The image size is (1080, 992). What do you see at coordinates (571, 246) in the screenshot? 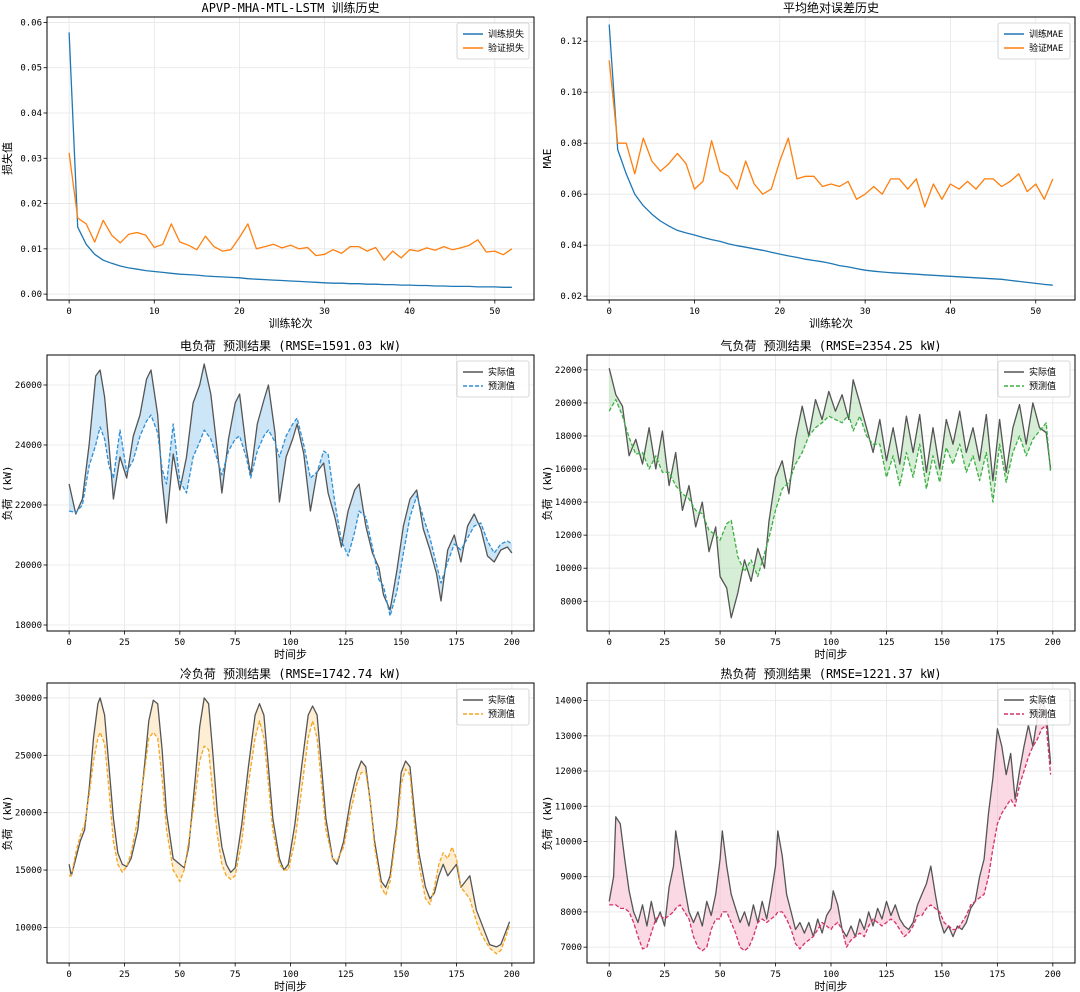
I see `y-tick-label: 0.04` at bounding box center [571, 246].